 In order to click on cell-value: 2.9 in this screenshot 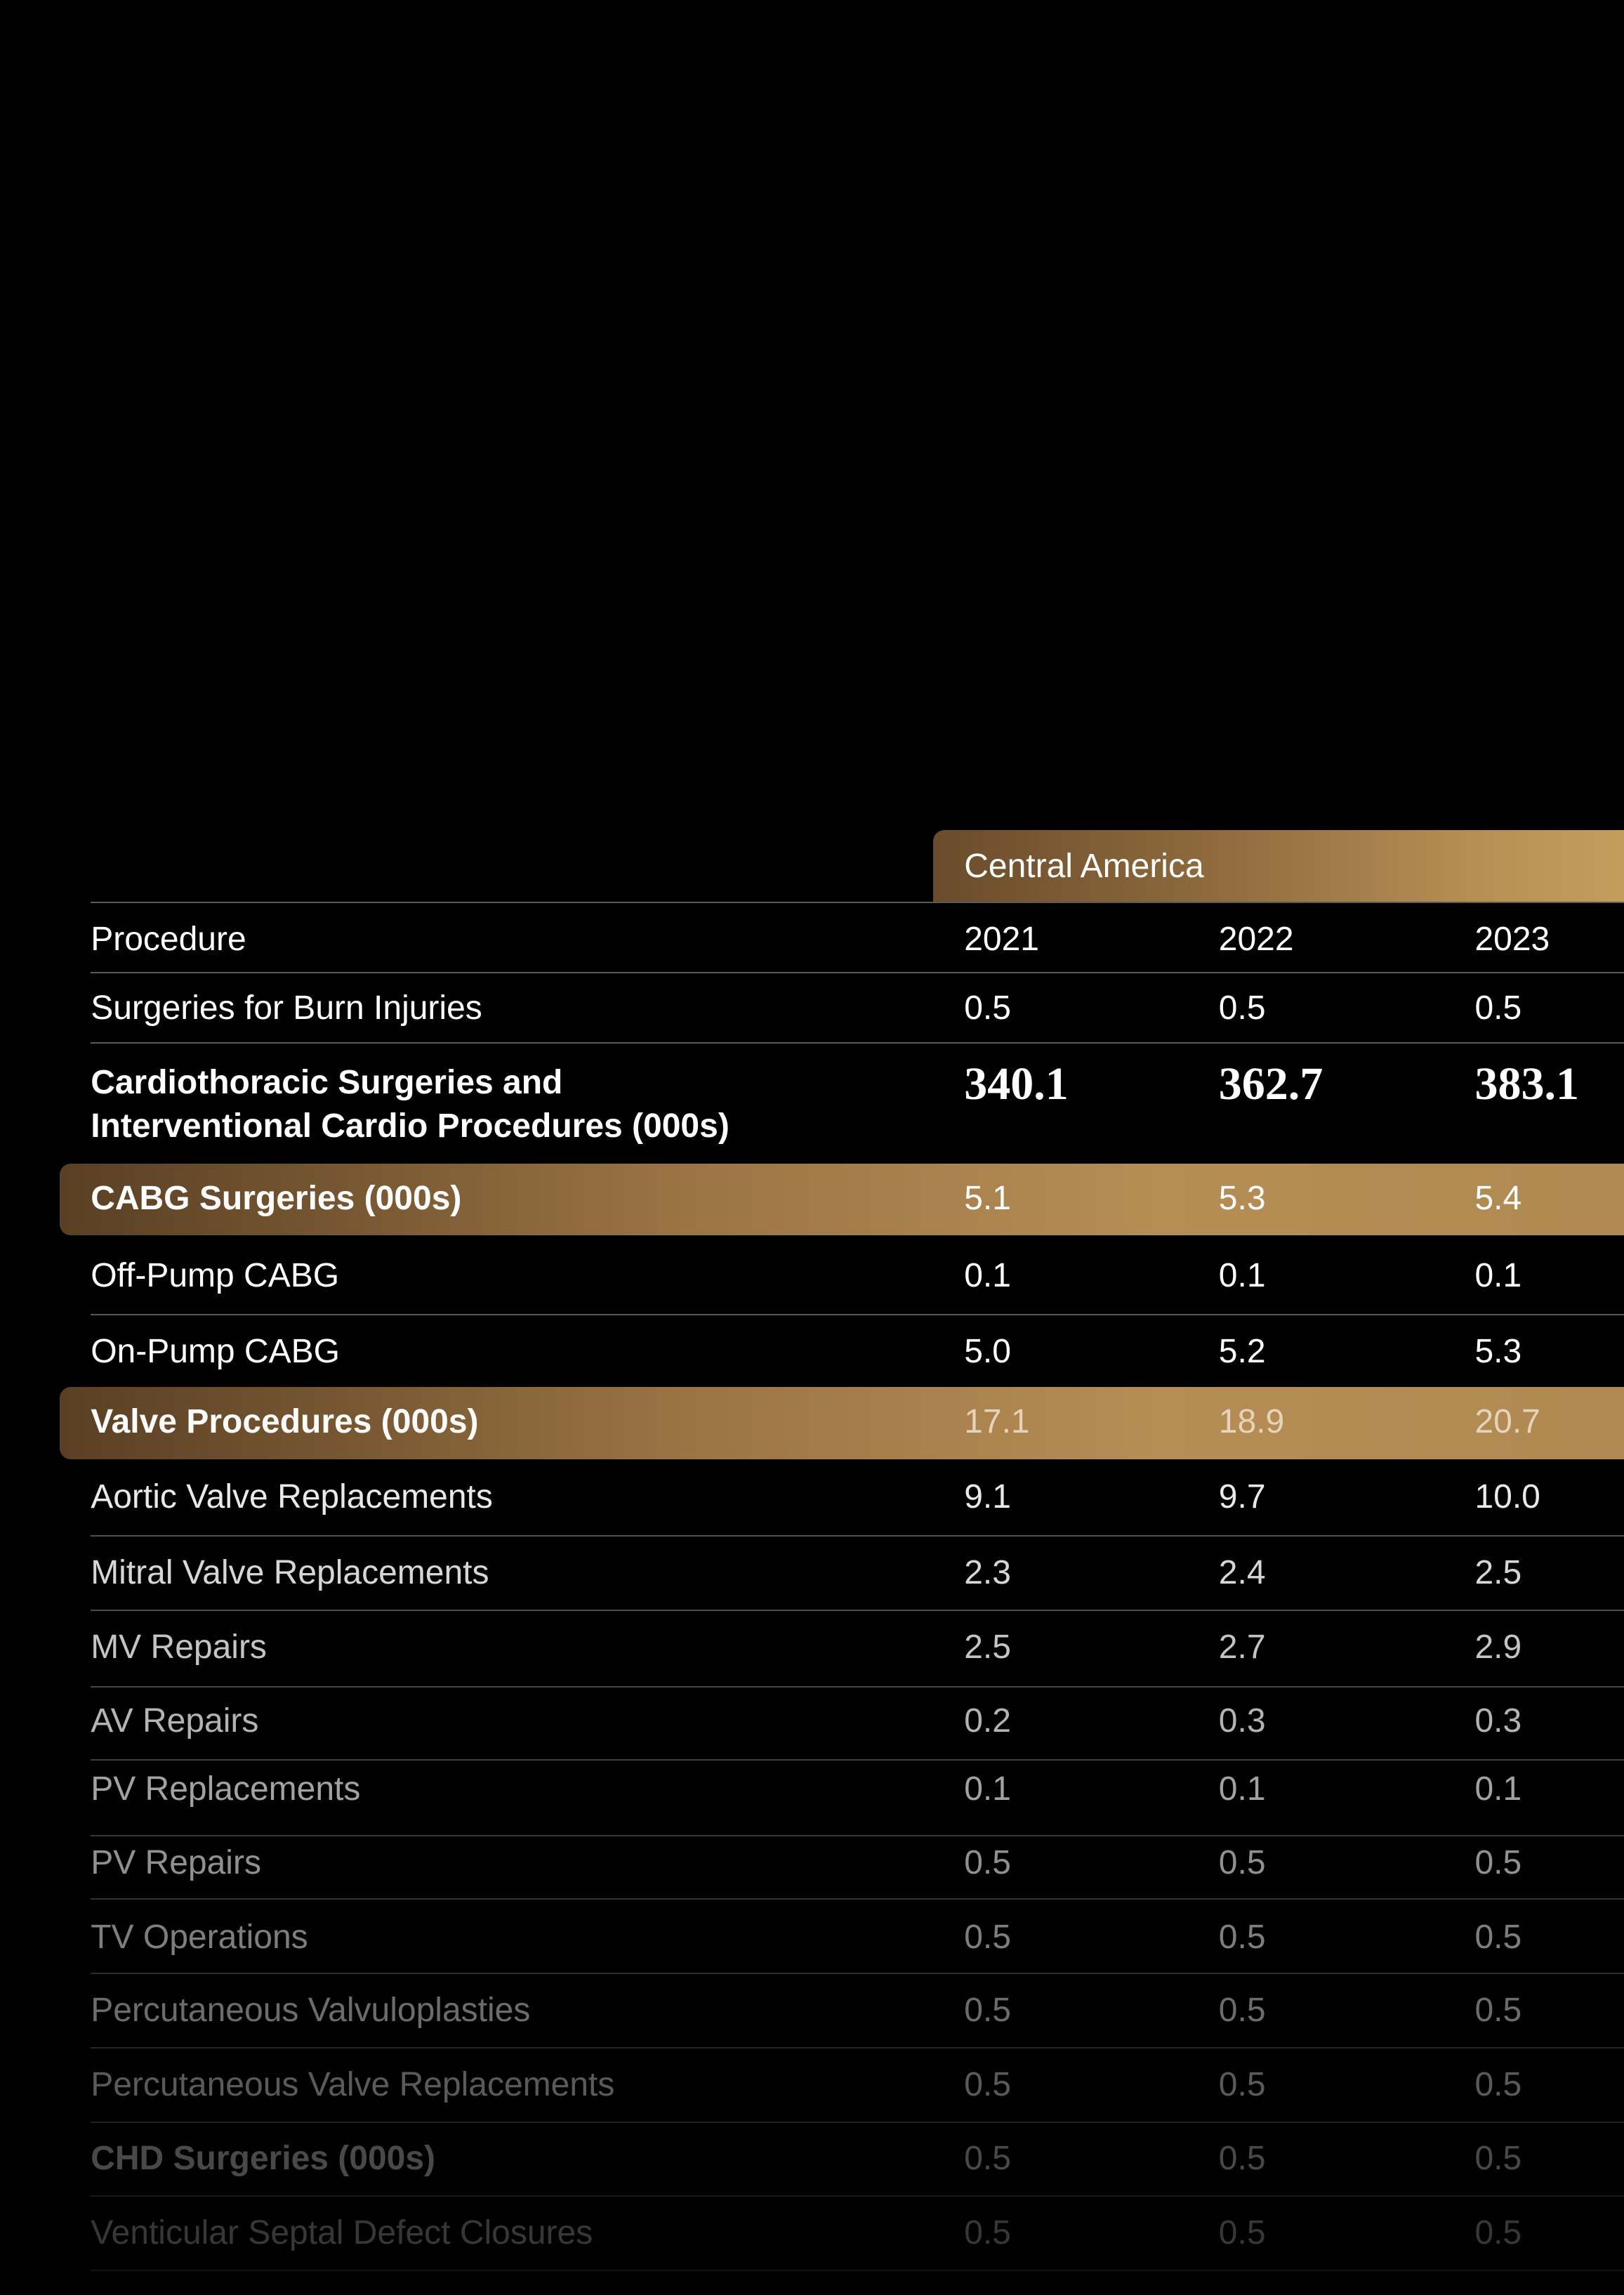, I will do `click(1498, 1647)`.